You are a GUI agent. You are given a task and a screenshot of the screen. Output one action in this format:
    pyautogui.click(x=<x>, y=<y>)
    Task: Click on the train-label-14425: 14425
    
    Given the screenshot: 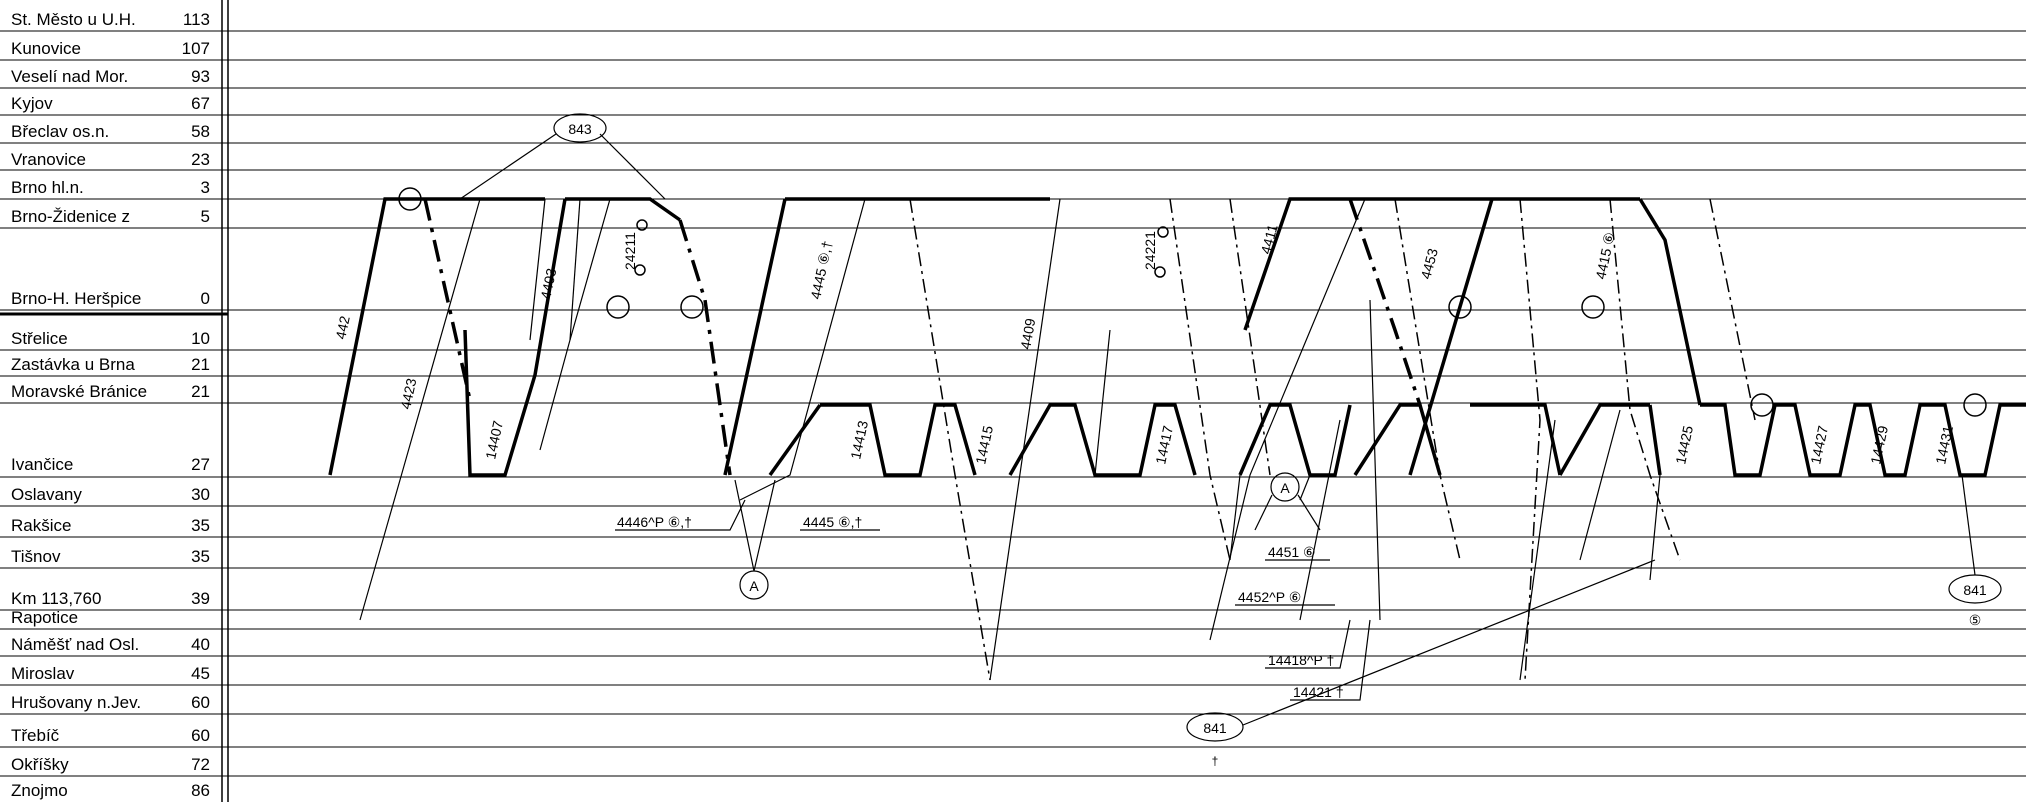 What is the action you would take?
    pyautogui.click(x=1684, y=445)
    